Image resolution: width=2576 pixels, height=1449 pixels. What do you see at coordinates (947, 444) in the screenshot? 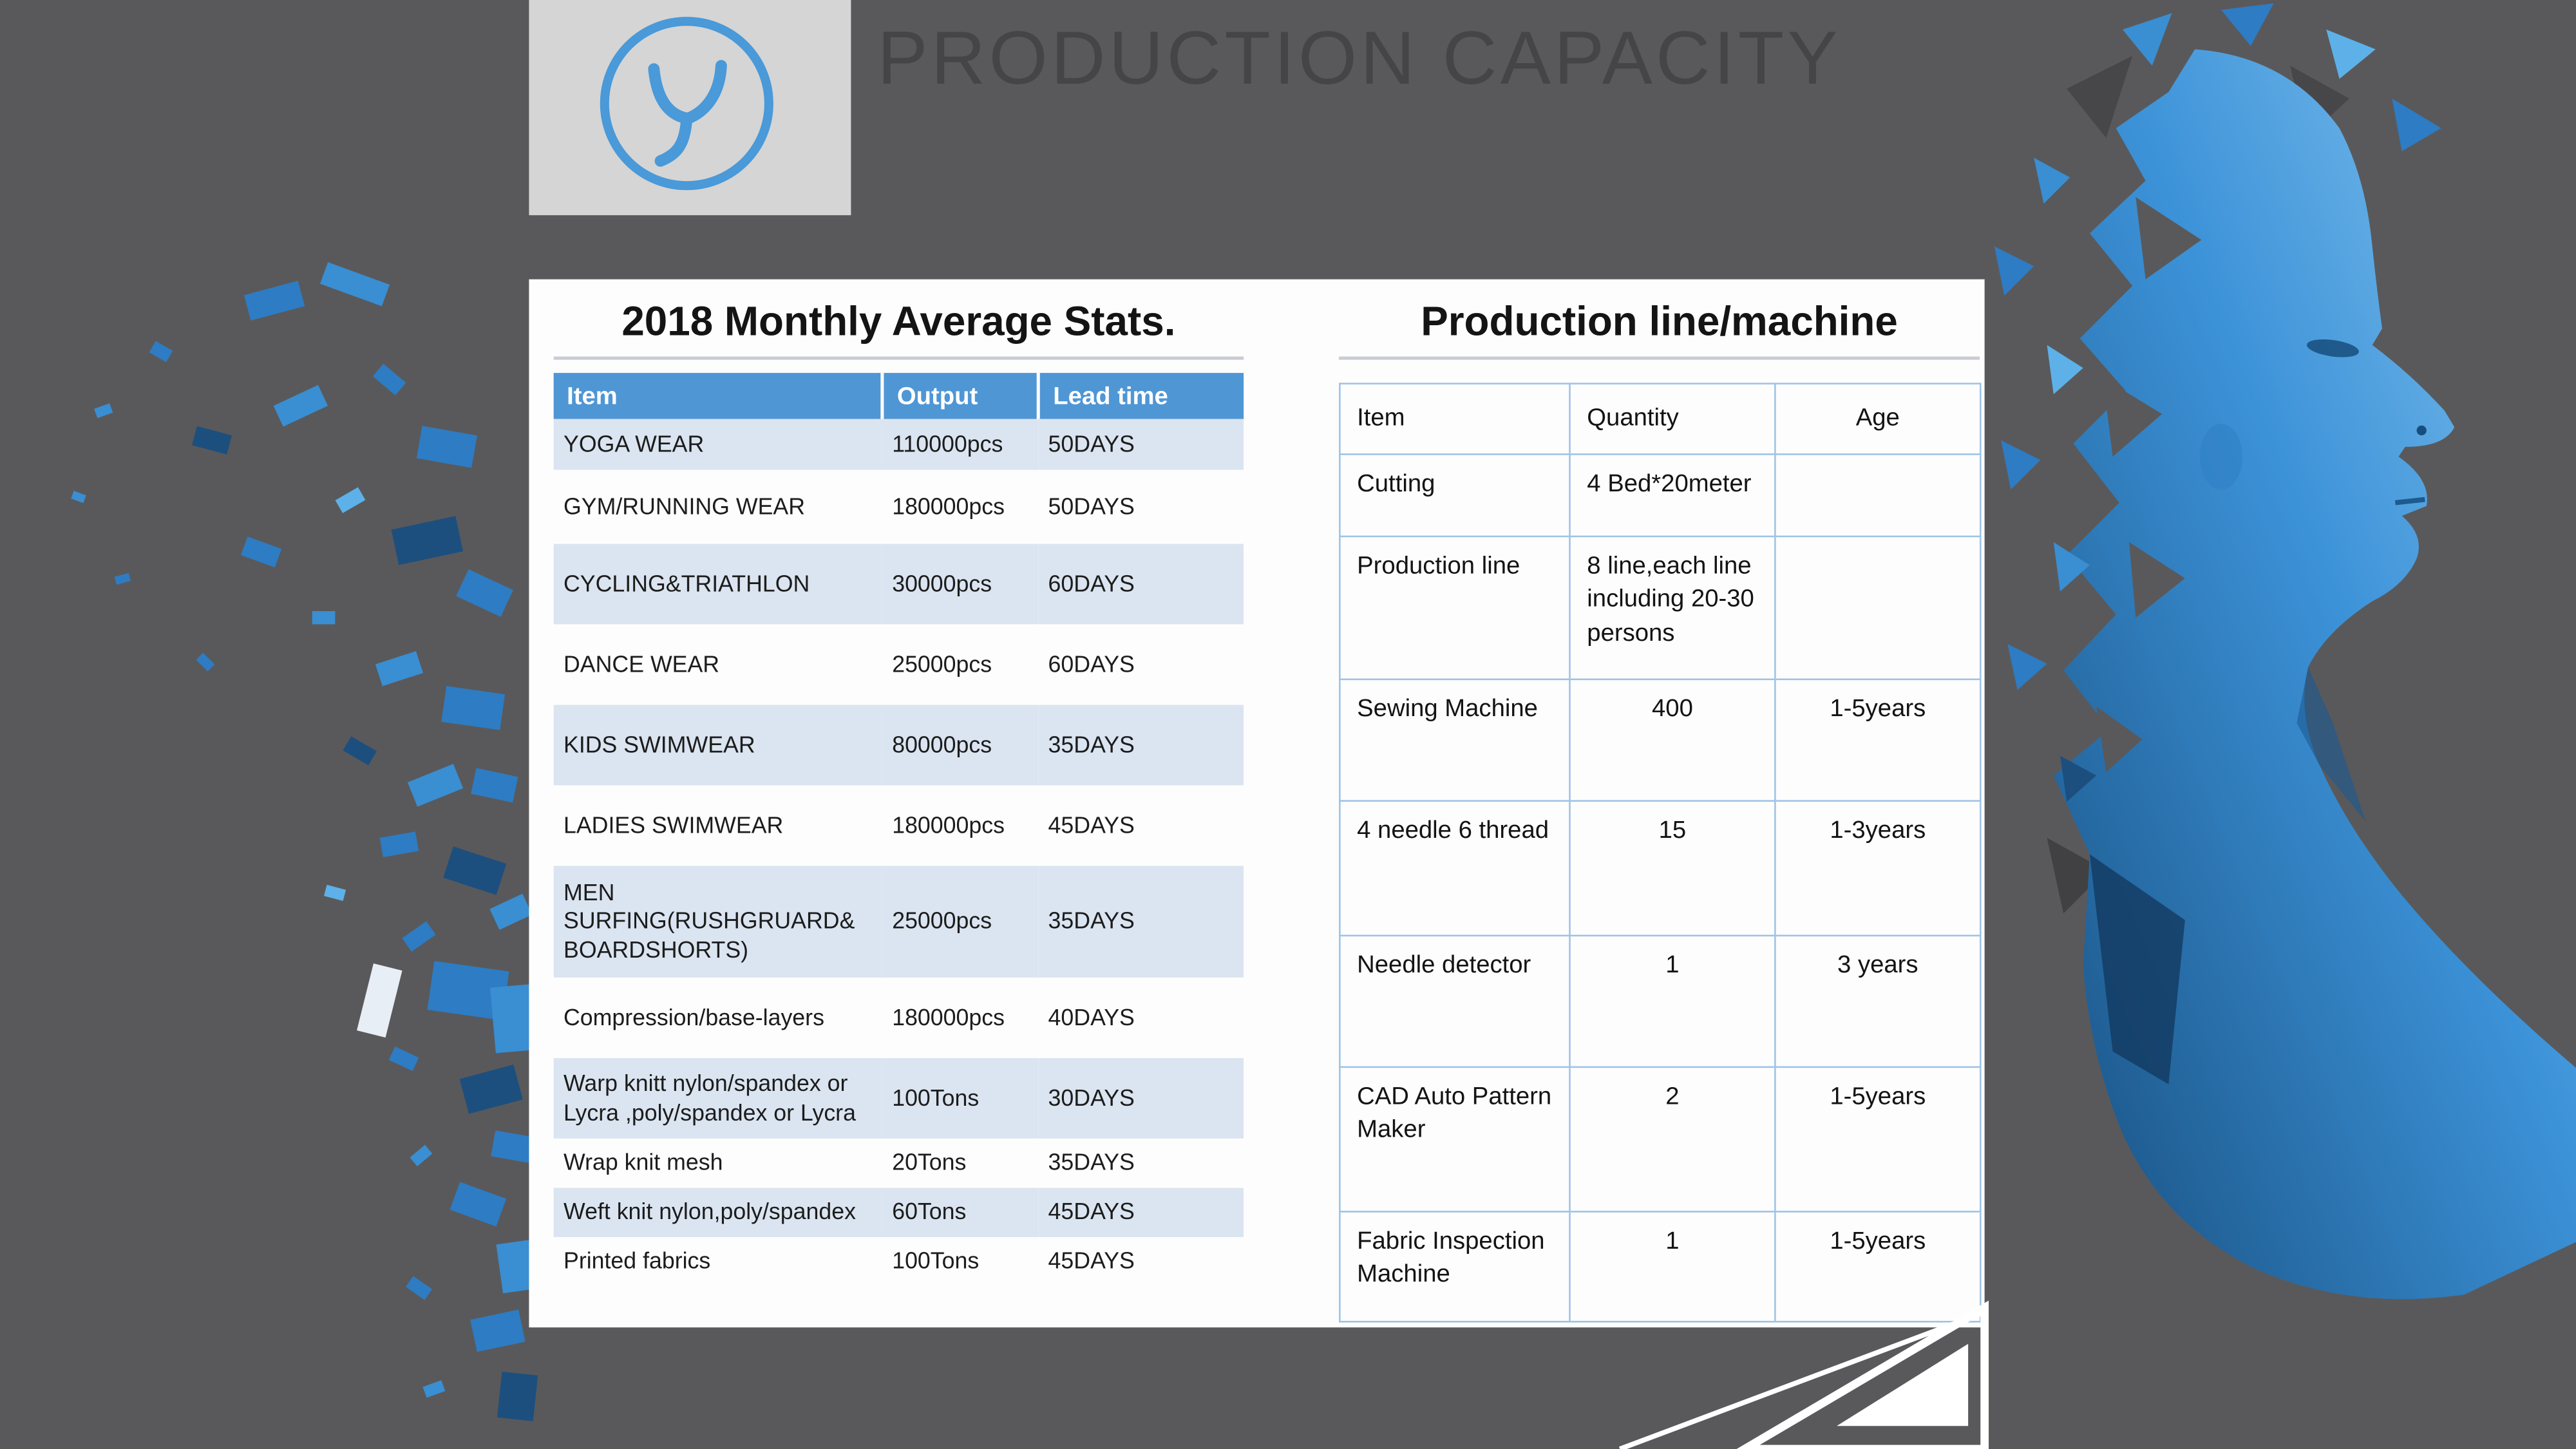
I see `stats-output-cell: 110000pcs` at bounding box center [947, 444].